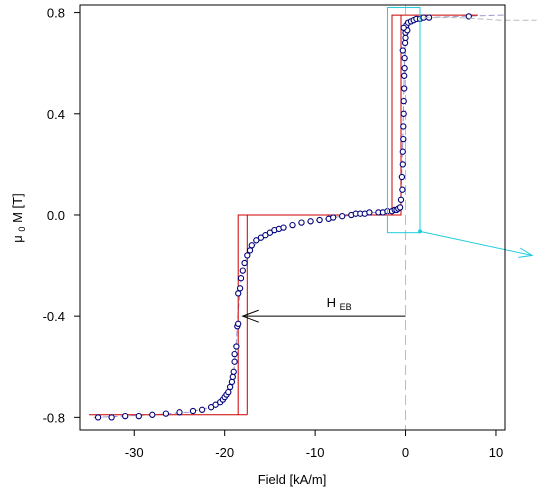 Image resolution: width=546 pixels, height=492 pixels. I want to click on x-axis: -30 -20 -10 0 10, so click(314, 445).